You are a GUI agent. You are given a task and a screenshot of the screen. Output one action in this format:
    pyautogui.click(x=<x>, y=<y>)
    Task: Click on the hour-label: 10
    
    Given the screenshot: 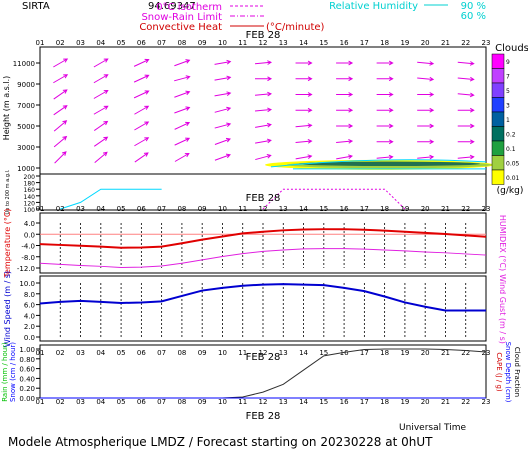 What is the action you would take?
    pyautogui.click(x=222, y=43)
    